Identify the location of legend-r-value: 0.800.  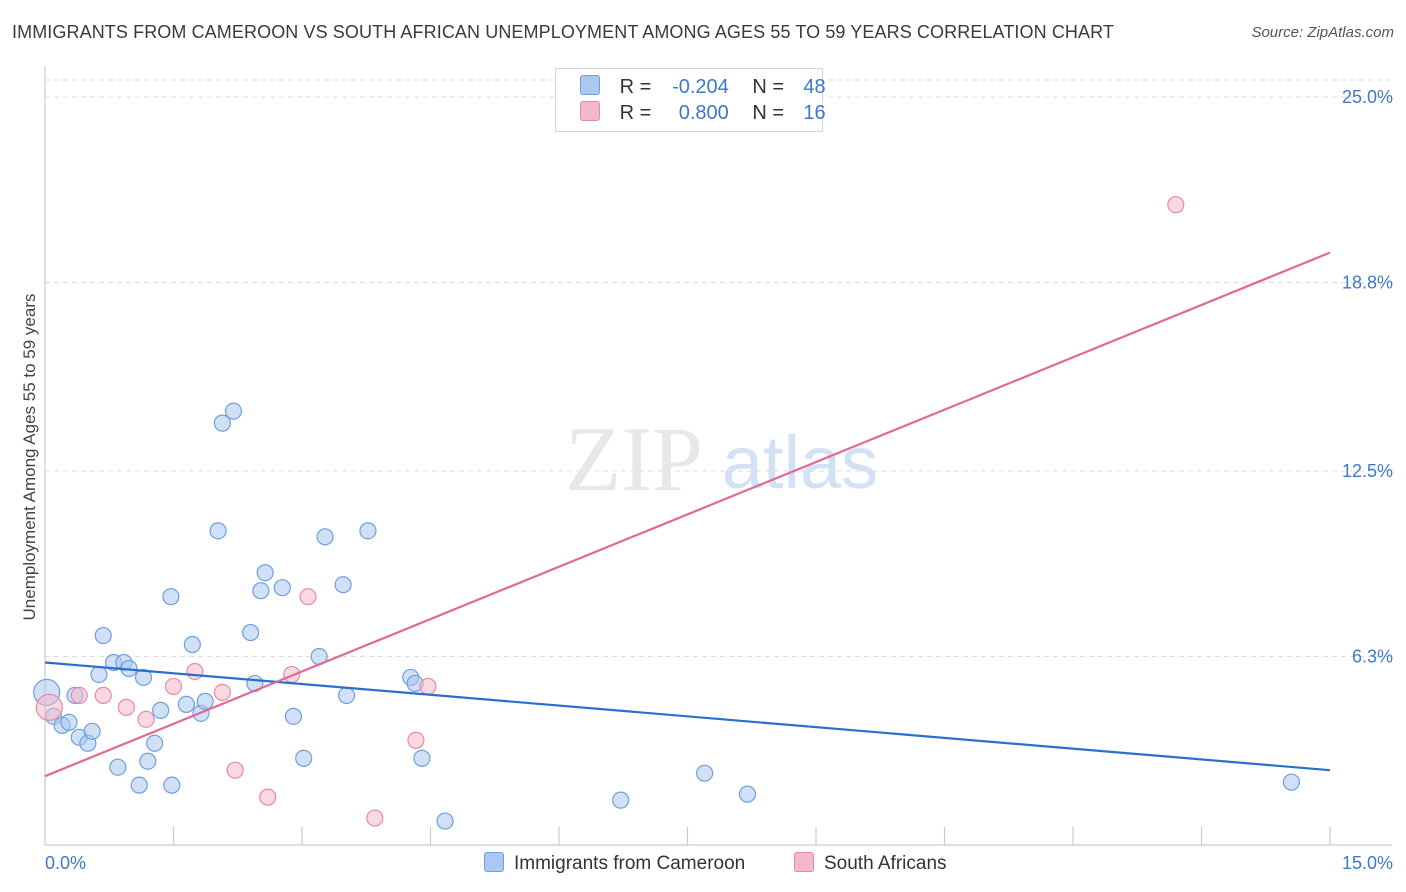
(703, 113).